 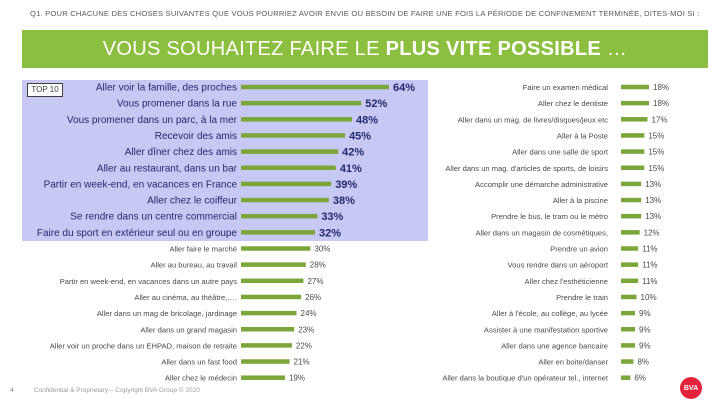 What do you see at coordinates (554, 345) in the screenshot?
I see `category-label: Aller dans une agence bancaire` at bounding box center [554, 345].